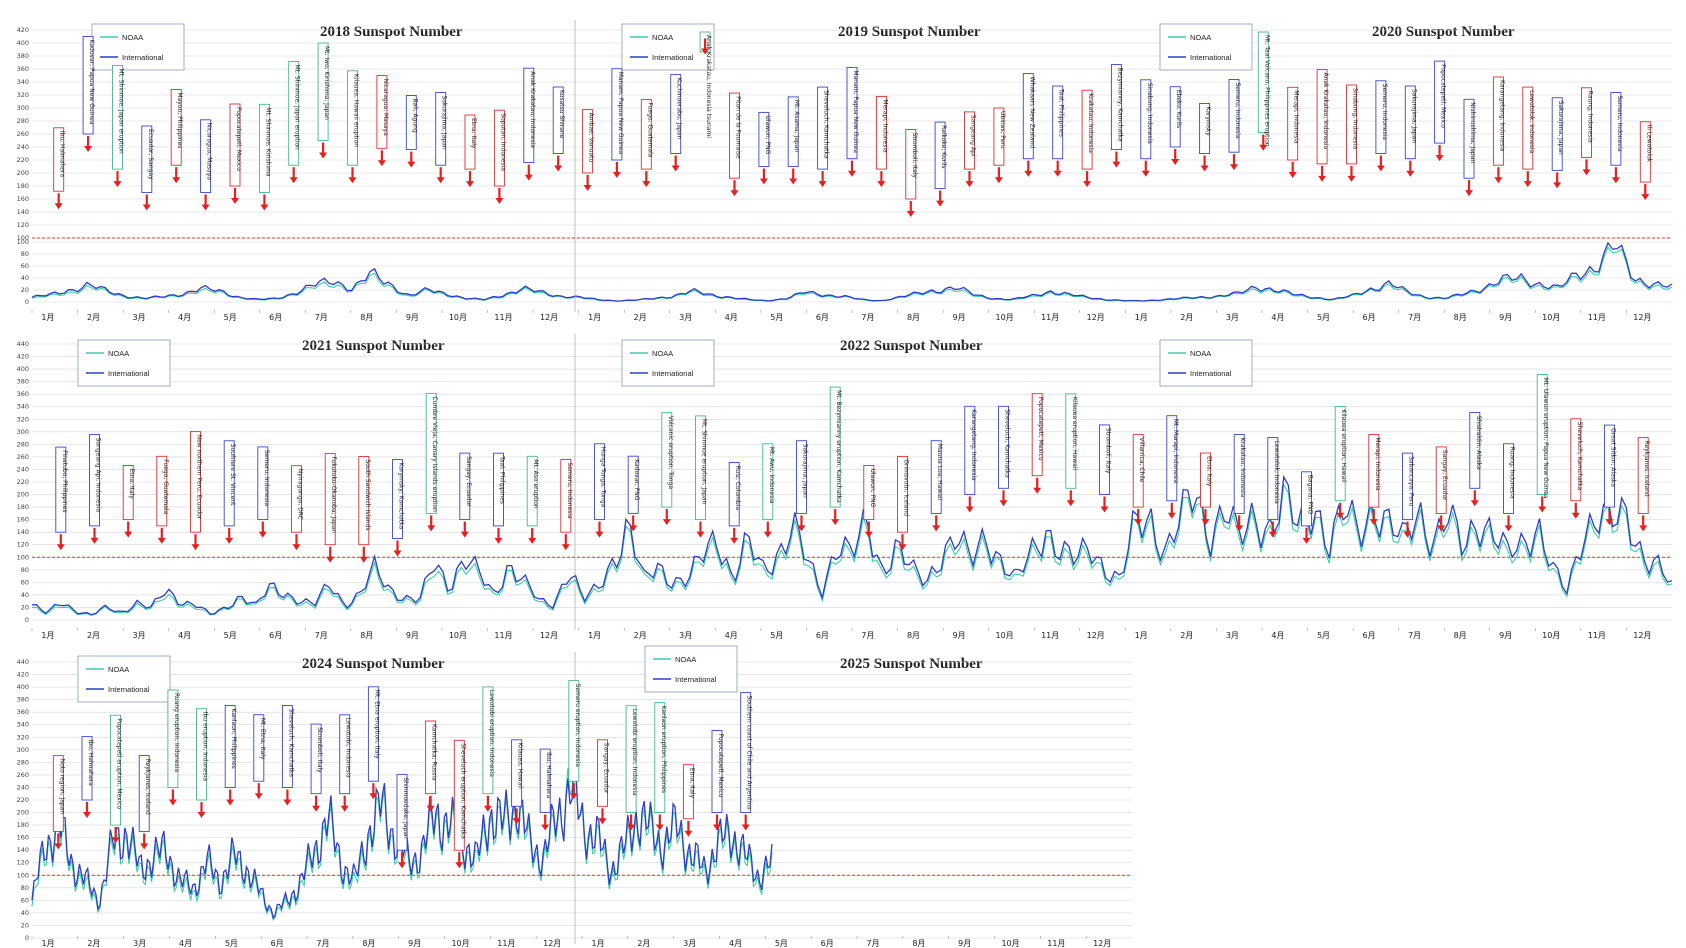 The image size is (1686, 948). Describe the element at coordinates (1232, 635) in the screenshot. I see `p1-month-label: 3月` at that location.